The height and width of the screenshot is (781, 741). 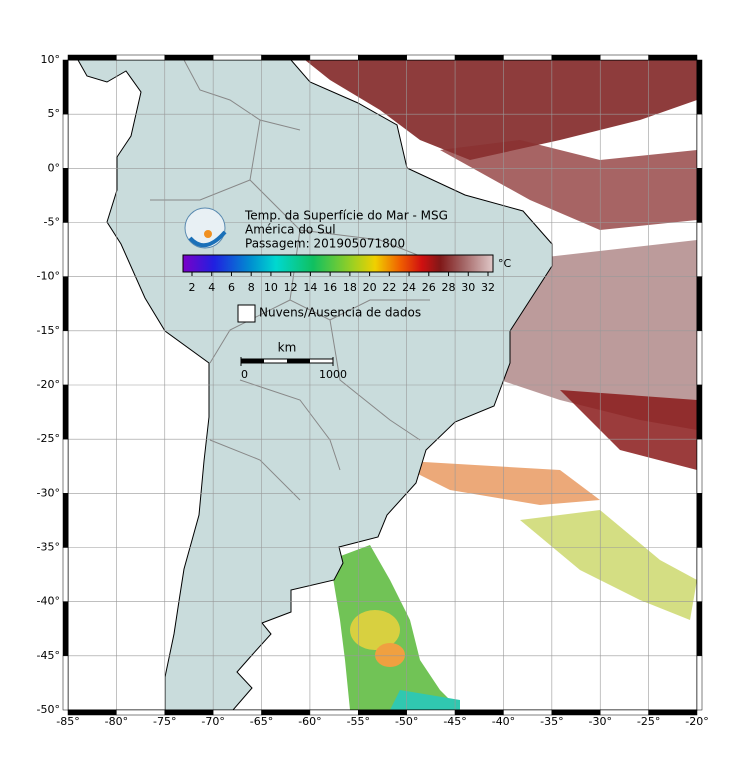 I want to click on lon-tick-label: -30°, so click(x=599, y=721).